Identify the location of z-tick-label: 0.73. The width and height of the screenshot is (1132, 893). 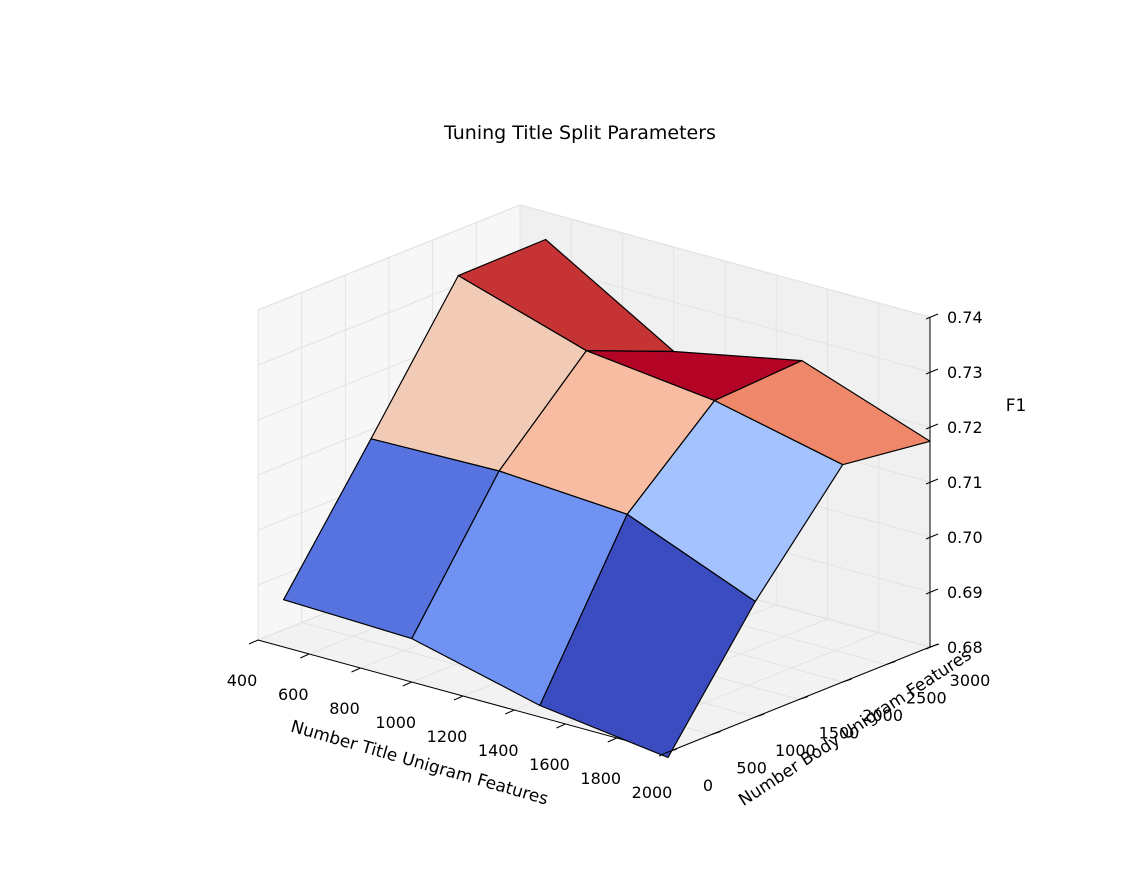
(965, 372).